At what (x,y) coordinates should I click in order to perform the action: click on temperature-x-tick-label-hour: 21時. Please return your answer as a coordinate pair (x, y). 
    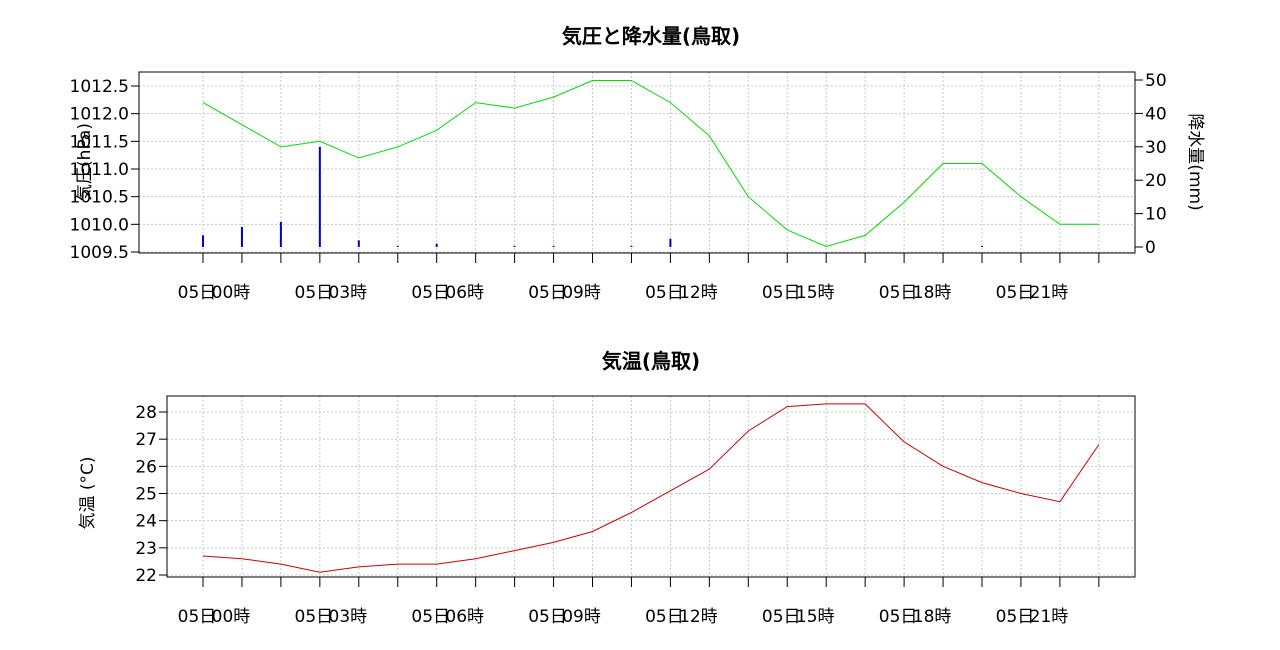
    Looking at the image, I should click on (1049, 617).